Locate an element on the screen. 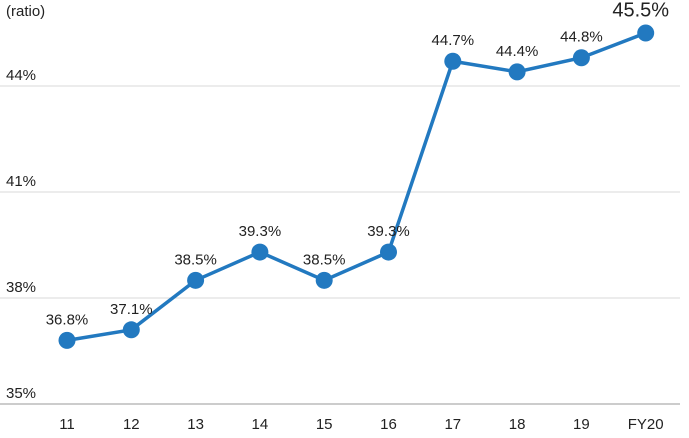 Image resolution: width=689 pixels, height=438 pixels. value-label: 44.7% is located at coordinates (453, 40).